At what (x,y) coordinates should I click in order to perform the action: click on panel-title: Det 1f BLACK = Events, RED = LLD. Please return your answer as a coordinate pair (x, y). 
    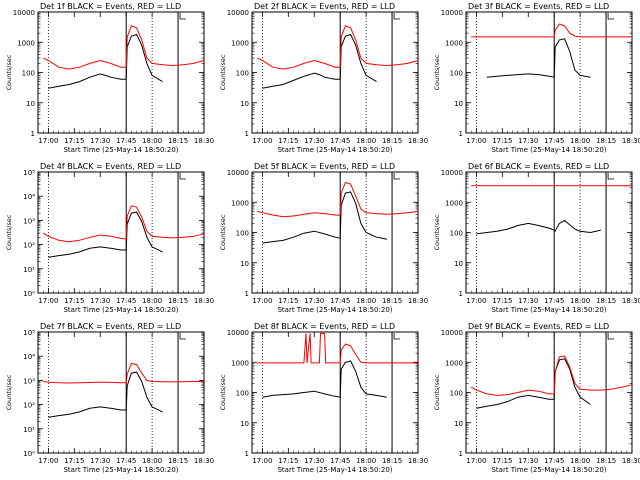
    Looking at the image, I should click on (110, 6).